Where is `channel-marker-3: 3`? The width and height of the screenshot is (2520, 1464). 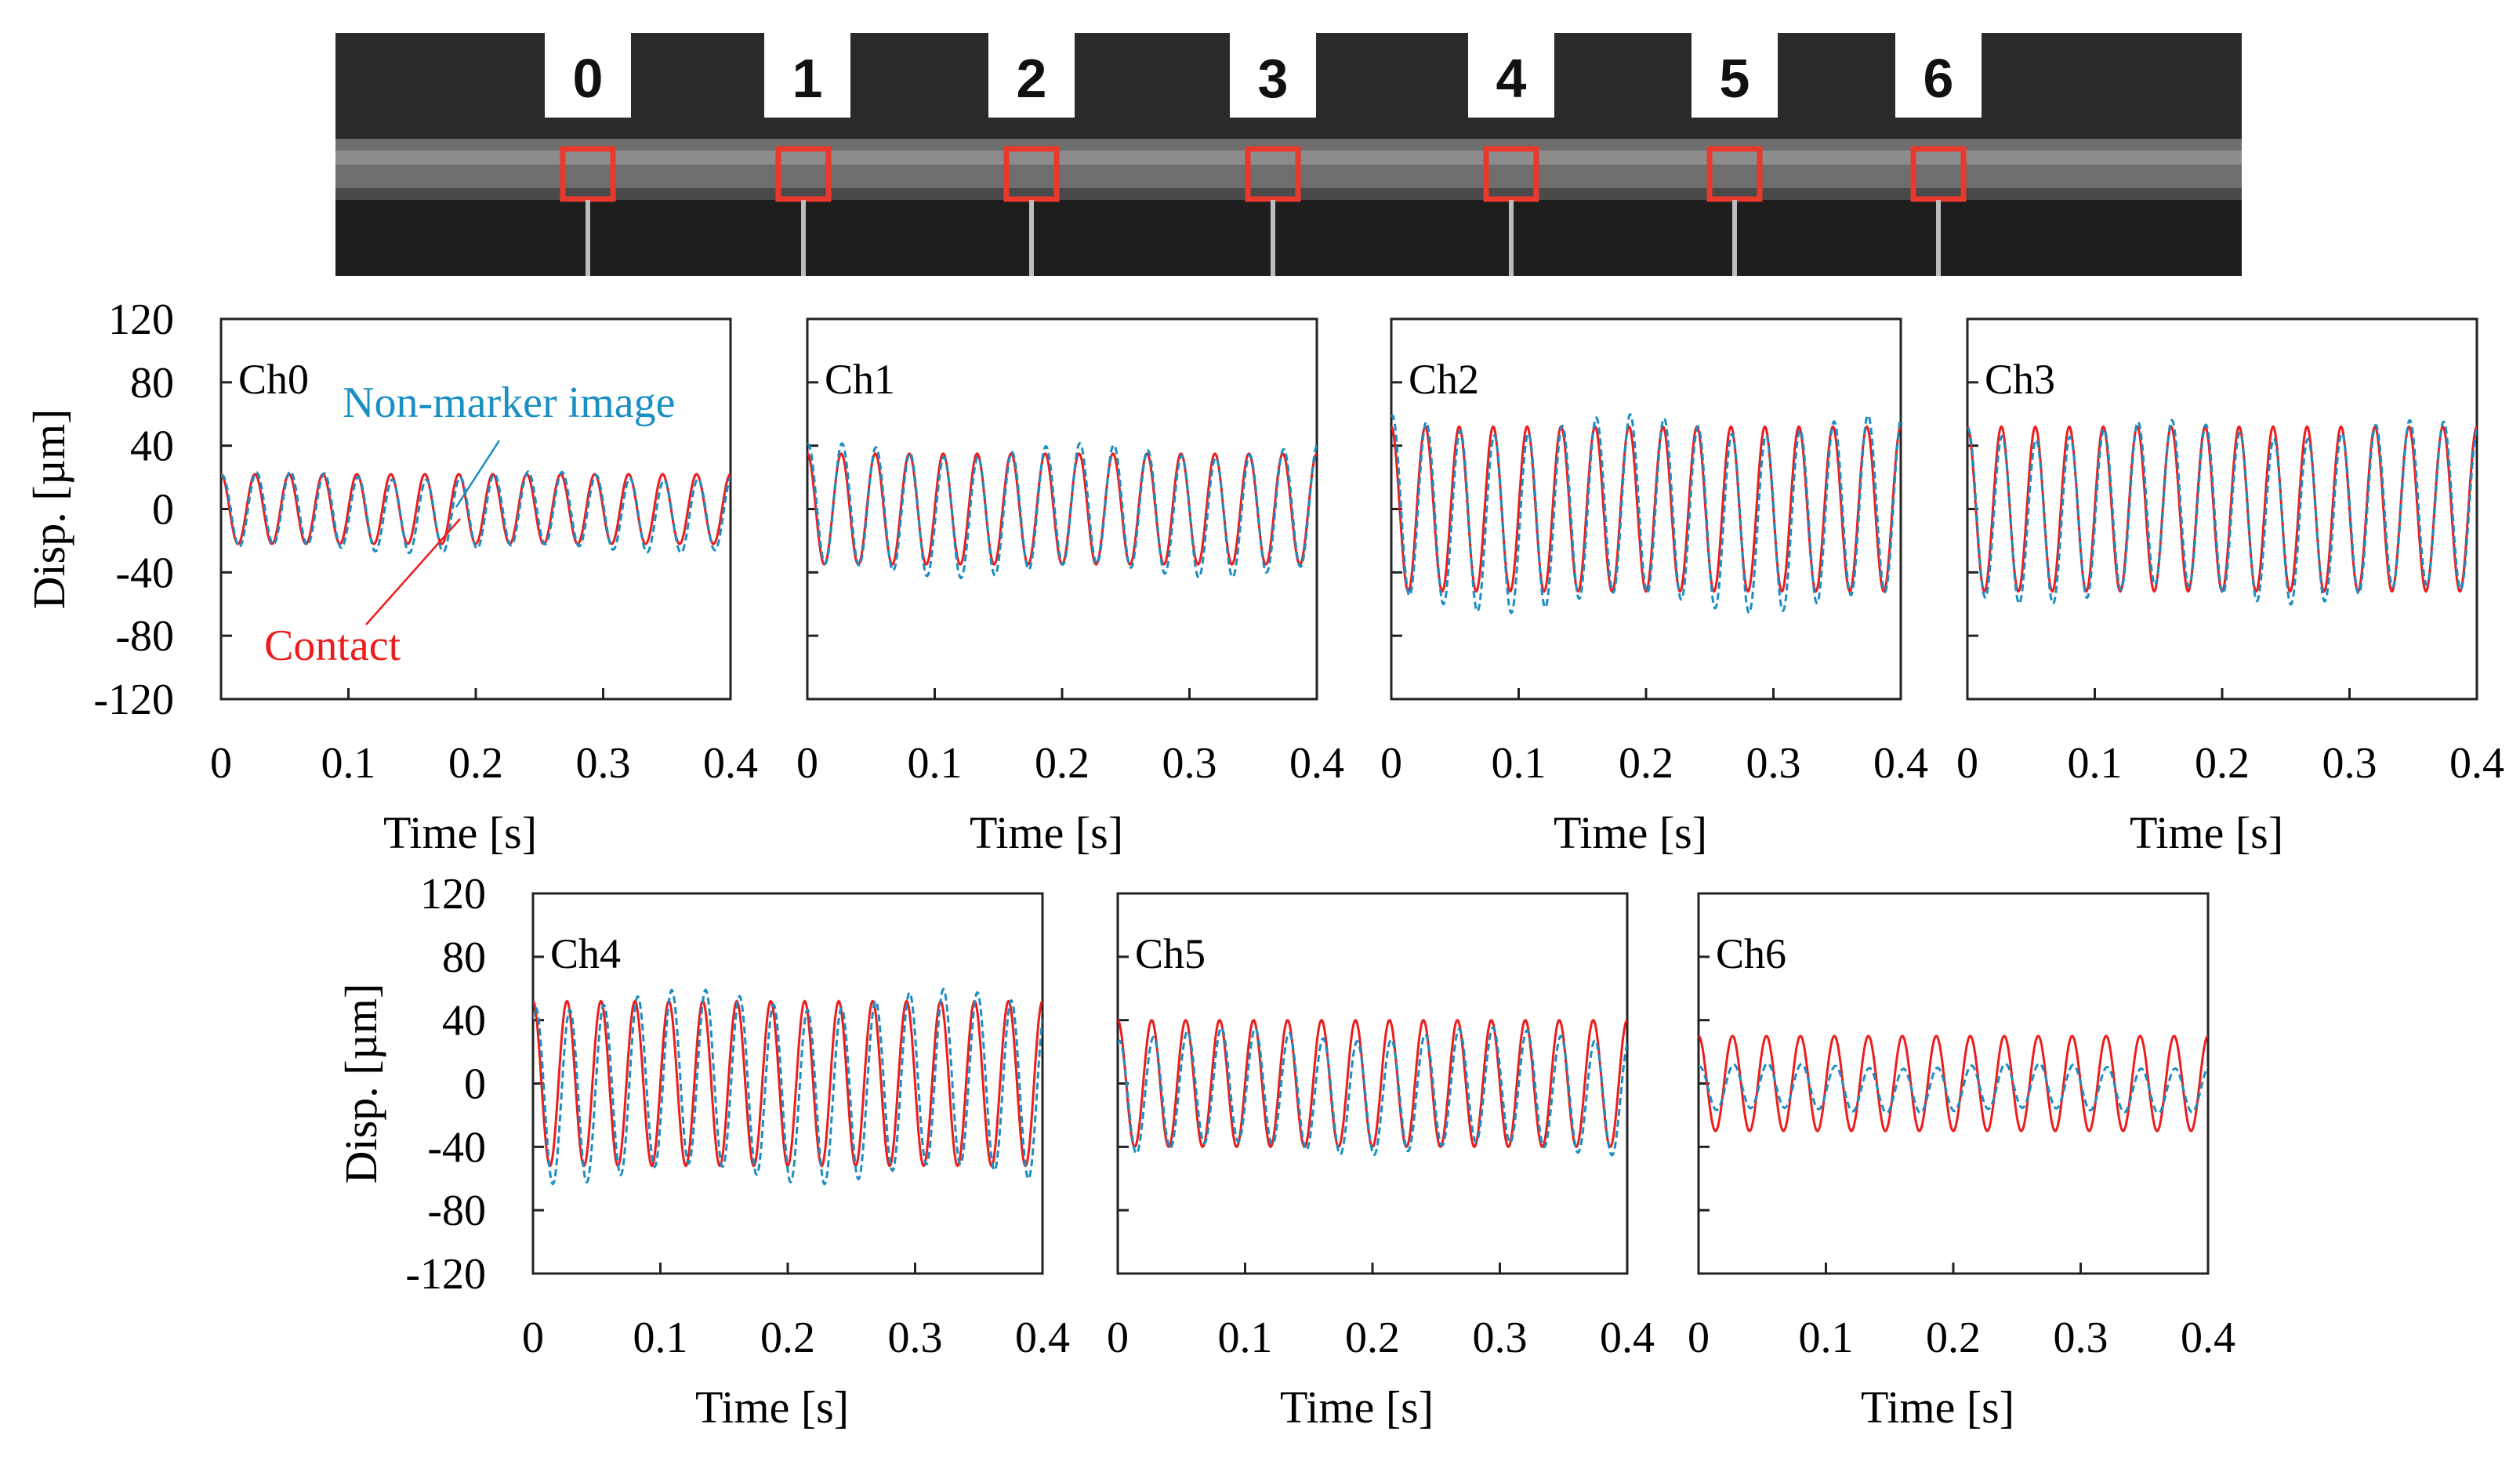 channel-marker-3: 3 is located at coordinates (1273, 154).